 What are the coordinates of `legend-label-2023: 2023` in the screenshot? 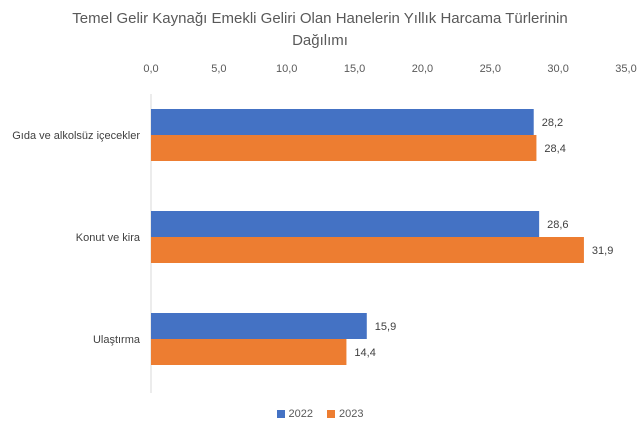 It's located at (351, 414).